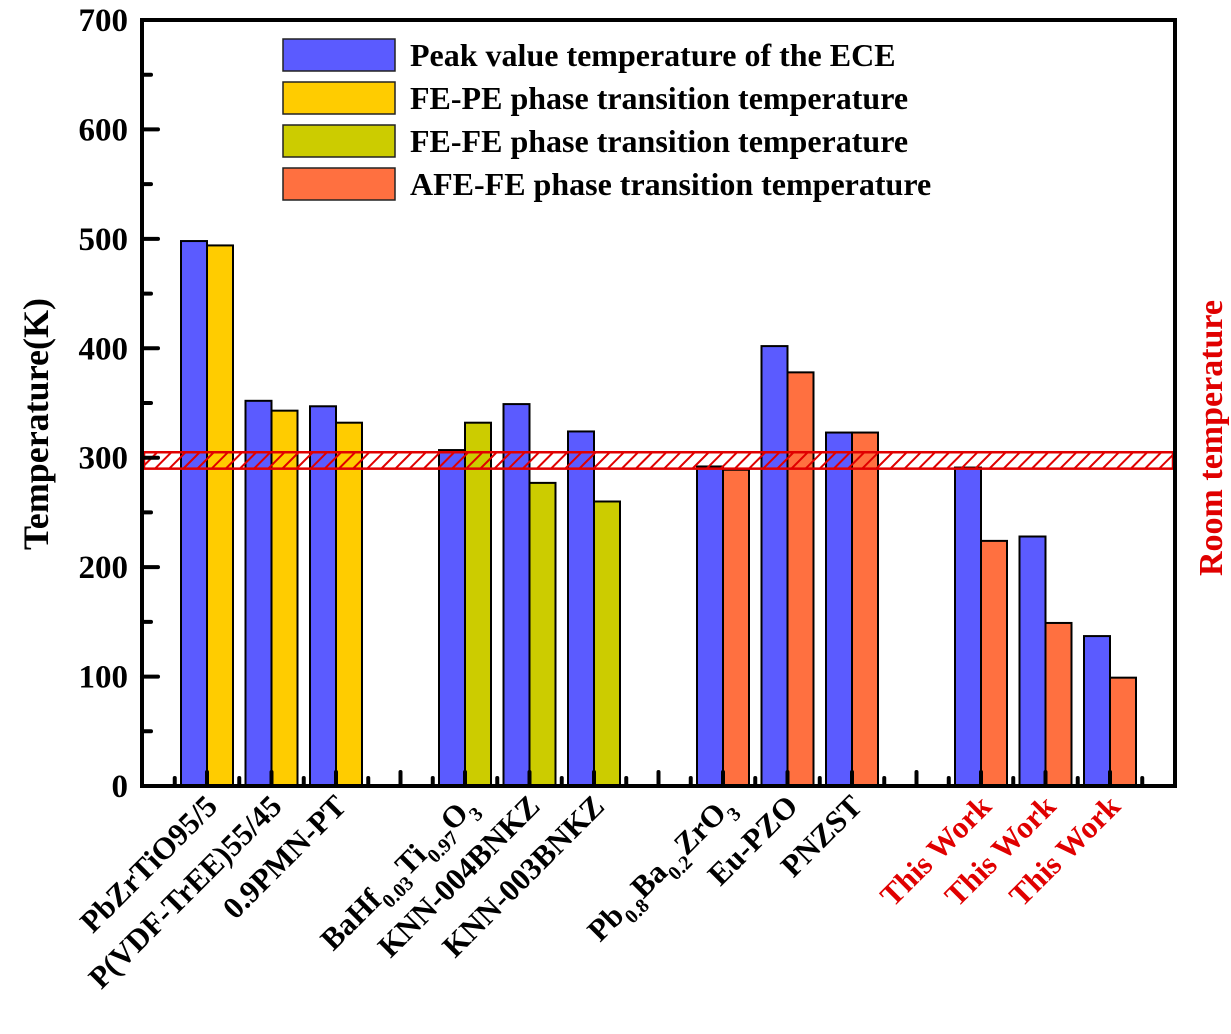 Image resolution: width=1231 pixels, height=1034 pixels. What do you see at coordinates (36, 424) in the screenshot?
I see `y-axis-title: Temperature(K)` at bounding box center [36, 424].